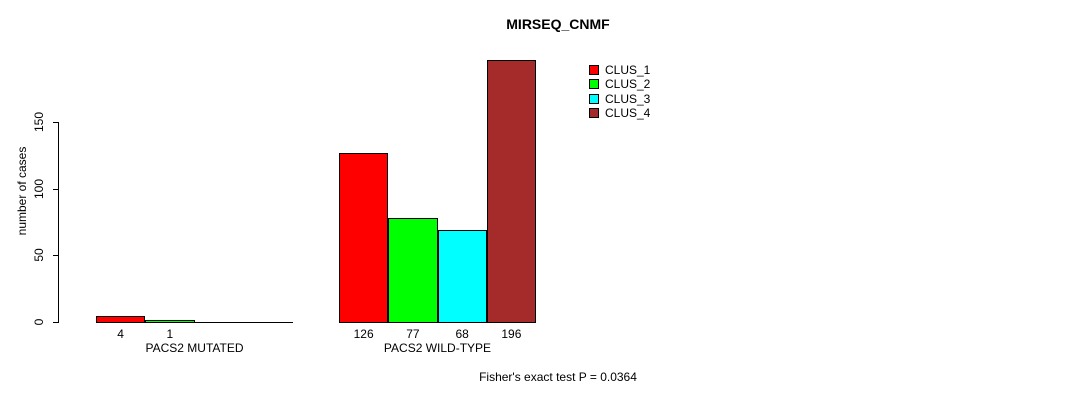 Image resolution: width=1090 pixels, height=400 pixels. I want to click on bar-value-label: 196, so click(511, 334).